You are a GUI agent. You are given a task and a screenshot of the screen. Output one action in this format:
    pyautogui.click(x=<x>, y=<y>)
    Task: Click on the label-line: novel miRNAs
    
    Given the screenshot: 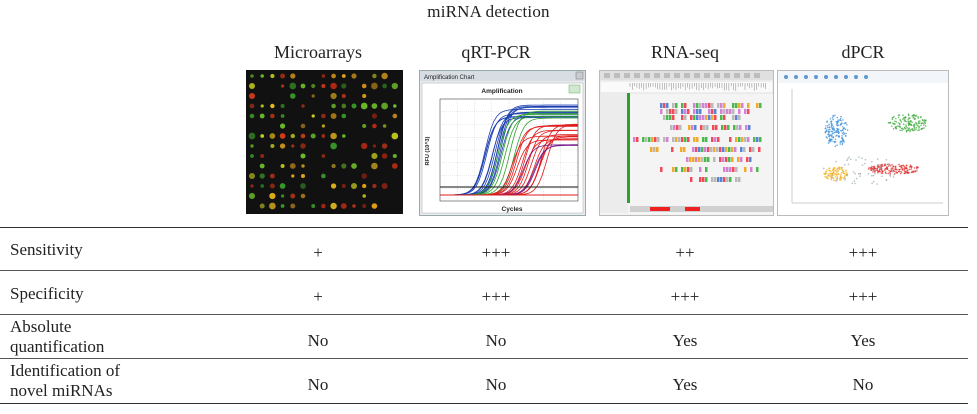 What is the action you would take?
    pyautogui.click(x=61, y=390)
    